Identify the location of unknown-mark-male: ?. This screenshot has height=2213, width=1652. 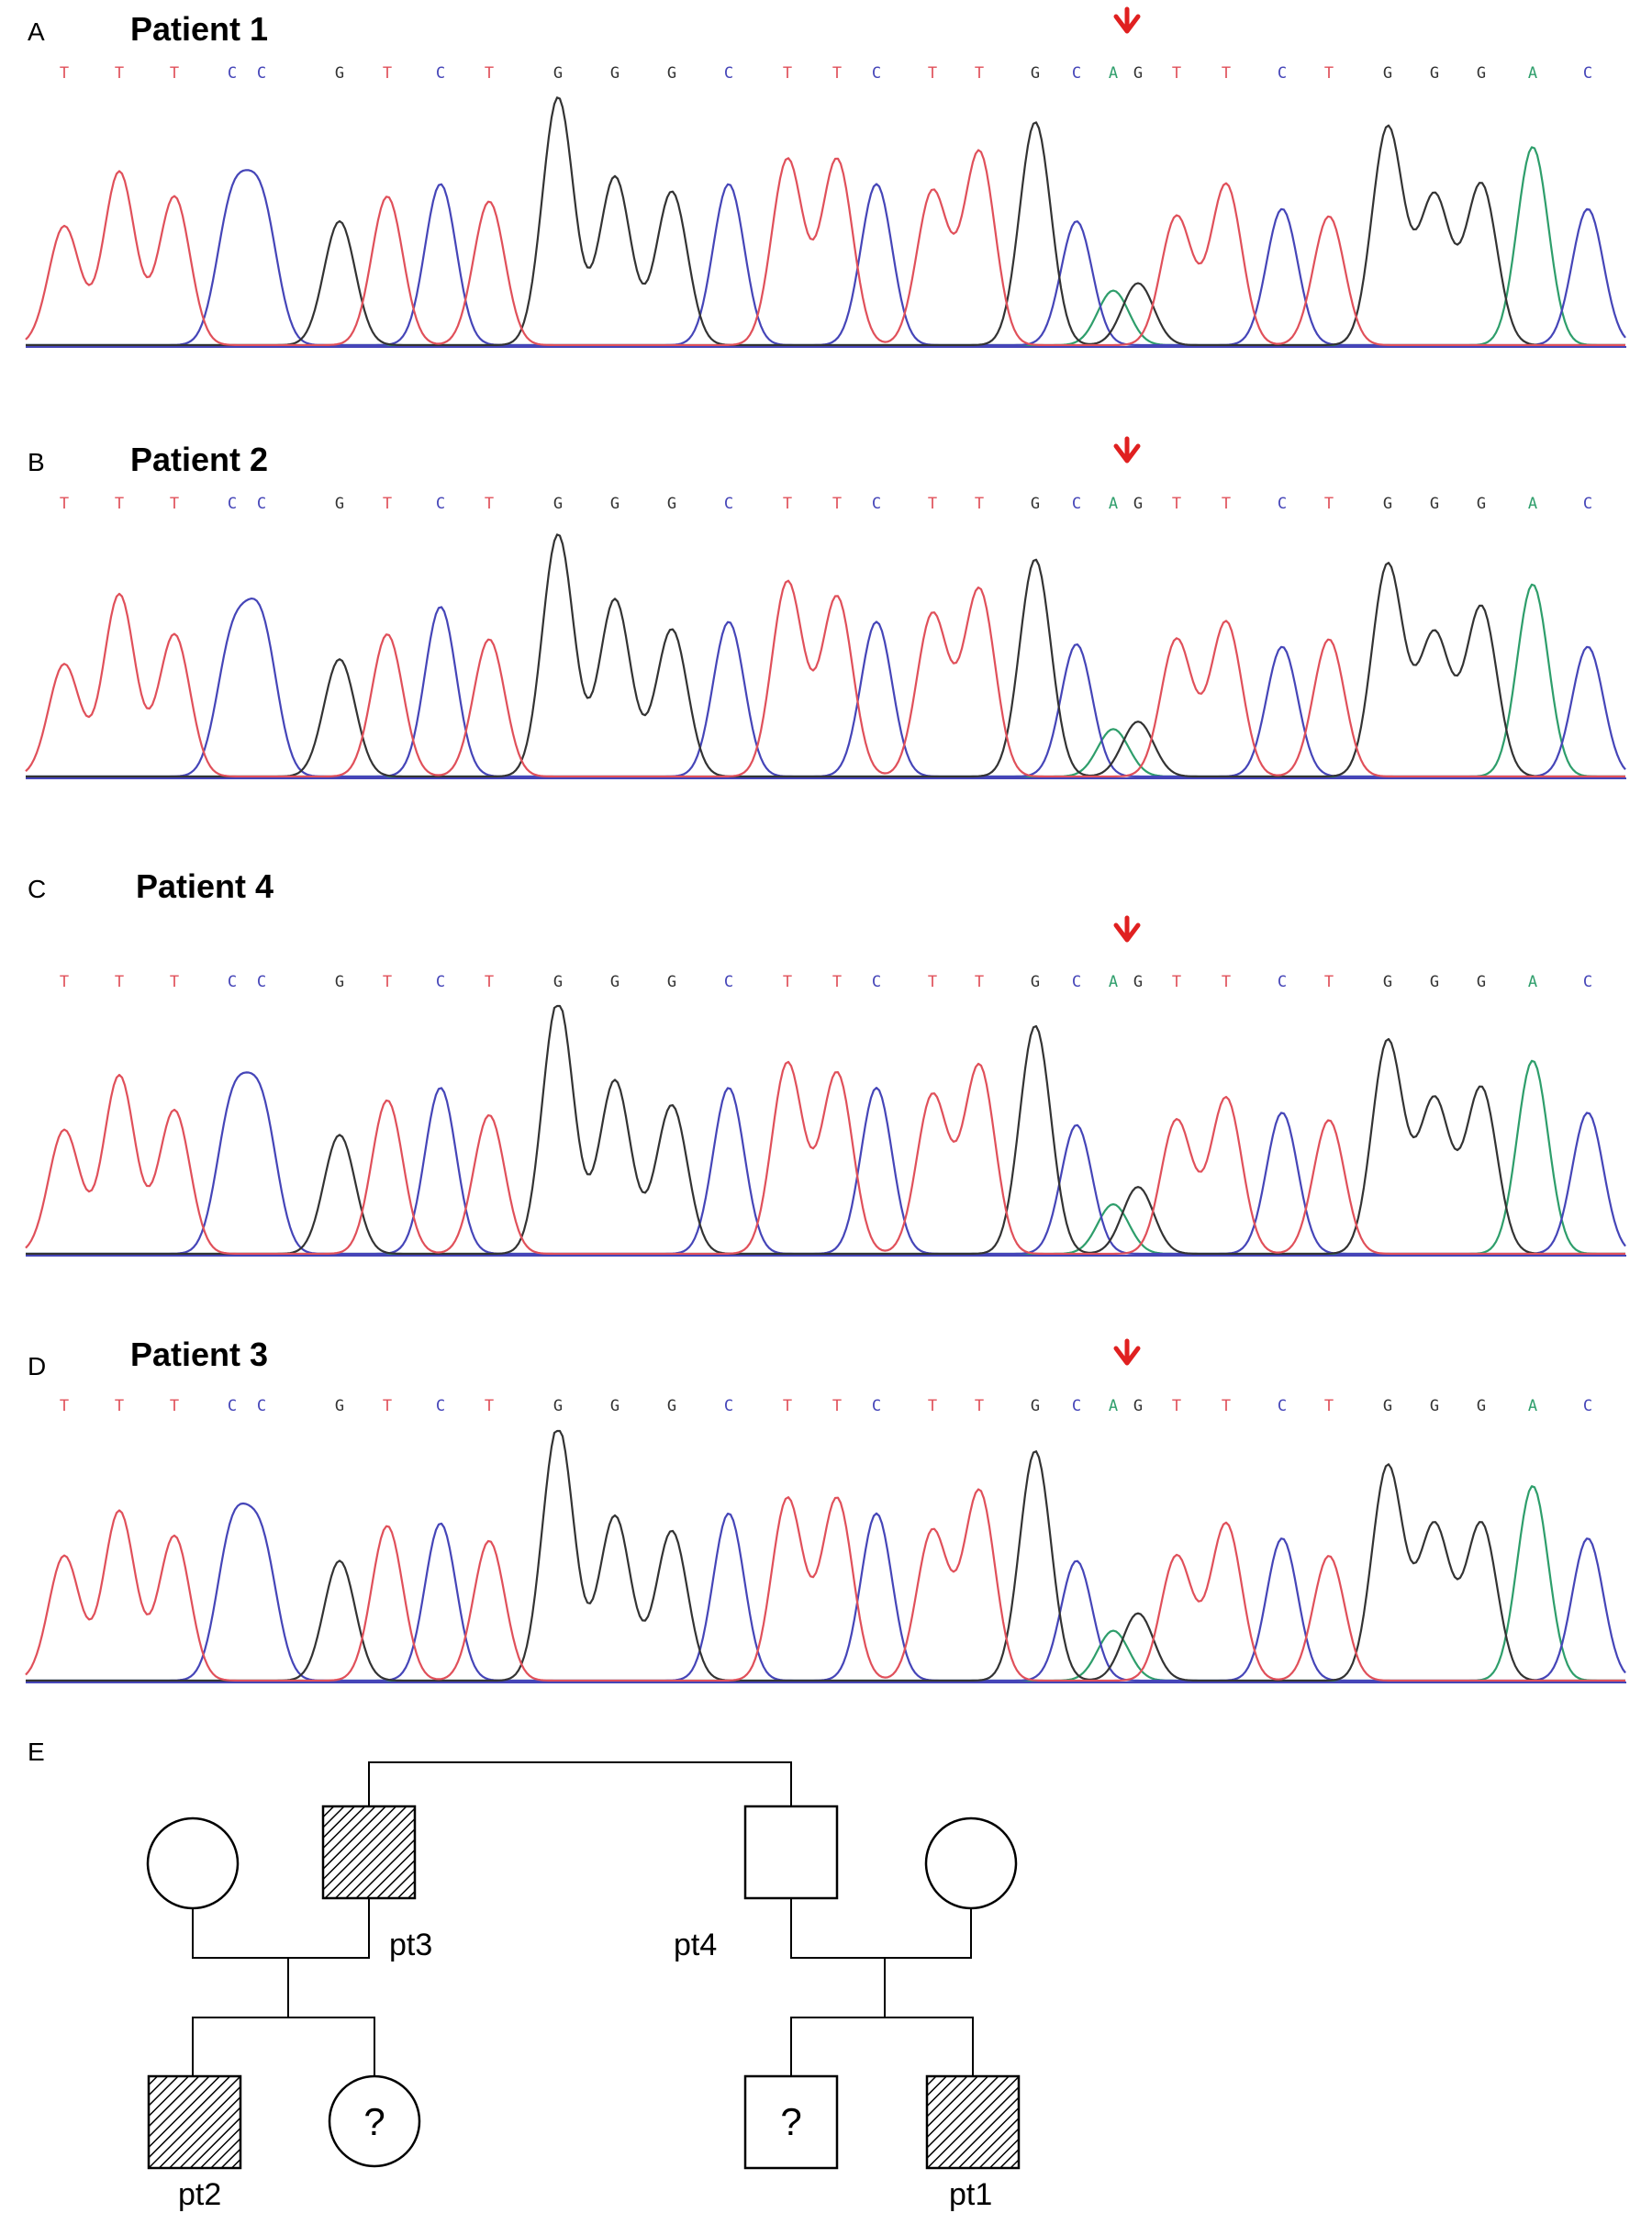
(791, 2121).